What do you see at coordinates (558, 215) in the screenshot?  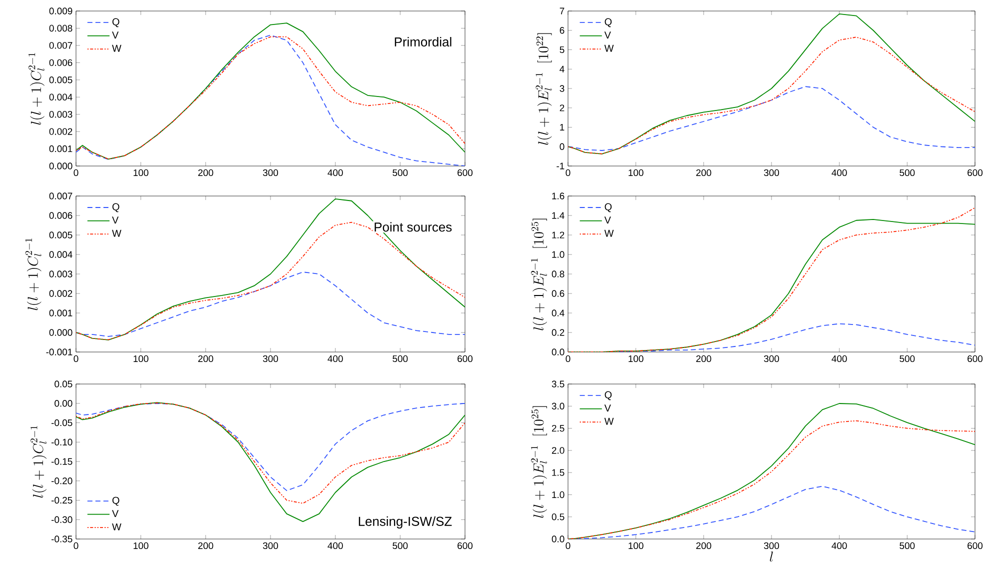 I see `y-tick-label: 1.4` at bounding box center [558, 215].